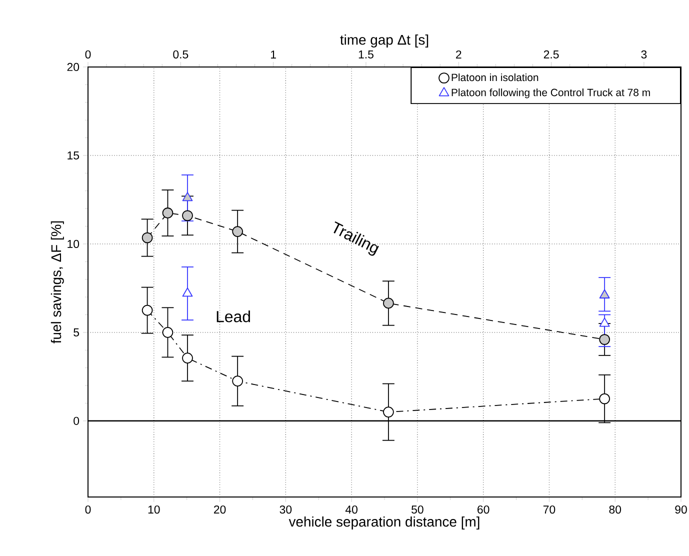 Image resolution: width=689 pixels, height=556 pixels. I want to click on y-tick-label: 0, so click(77, 420).